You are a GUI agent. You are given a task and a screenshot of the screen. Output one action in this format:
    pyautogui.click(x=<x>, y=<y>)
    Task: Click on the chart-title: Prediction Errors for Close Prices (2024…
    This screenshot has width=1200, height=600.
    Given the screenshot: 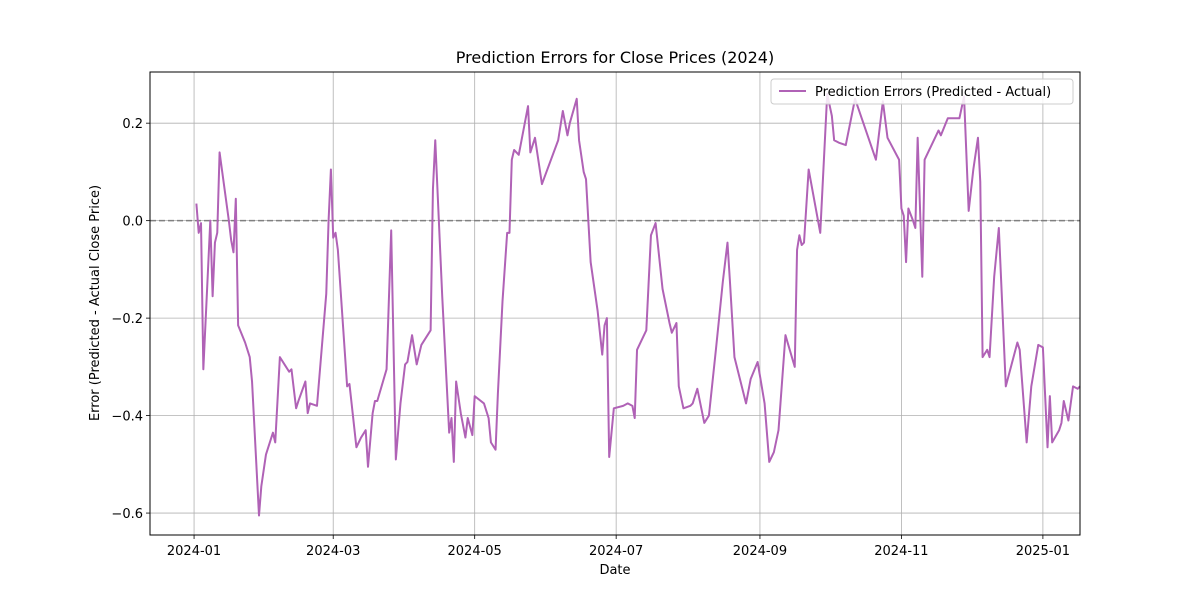 What is the action you would take?
    pyautogui.click(x=615, y=57)
    